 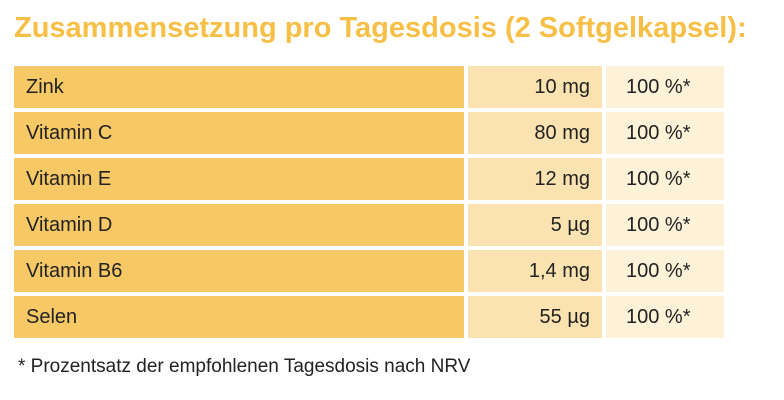 What do you see at coordinates (239, 271) in the screenshot?
I see `nutrient-name: Vitamin B6` at bounding box center [239, 271].